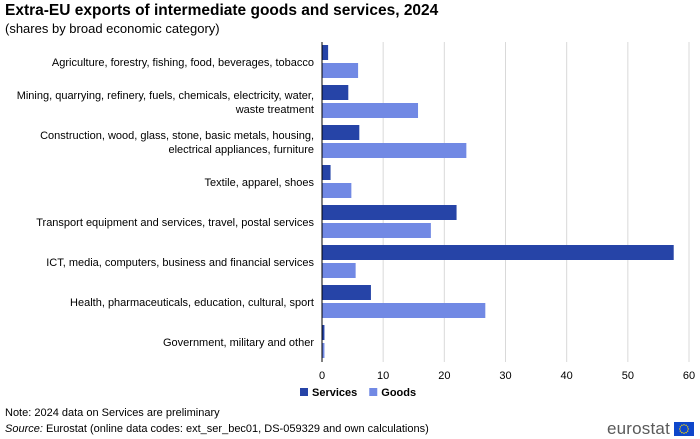  I want to click on legend-label-services: Services, so click(334, 393).